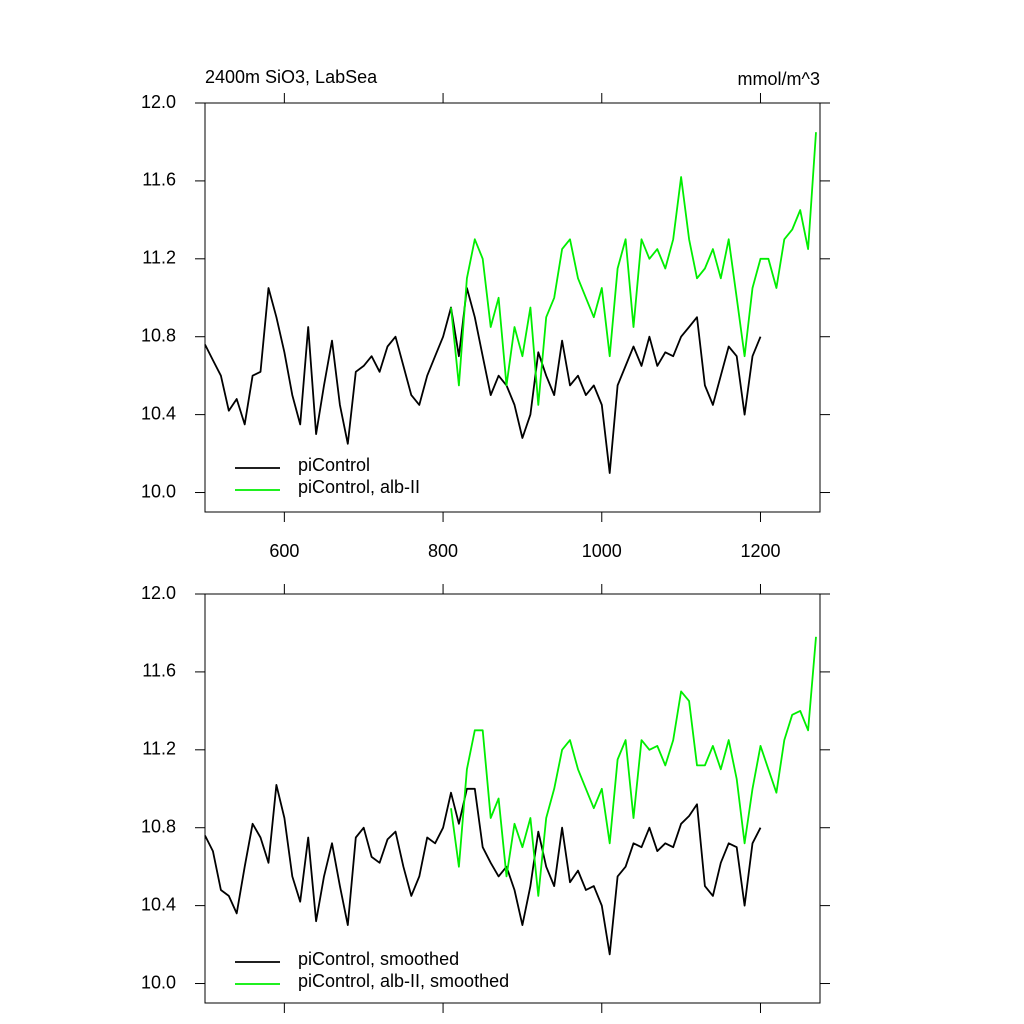 The image size is (1024, 1024). Describe the element at coordinates (602, 551) in the screenshot. I see `x-tick-label: 1000` at that location.